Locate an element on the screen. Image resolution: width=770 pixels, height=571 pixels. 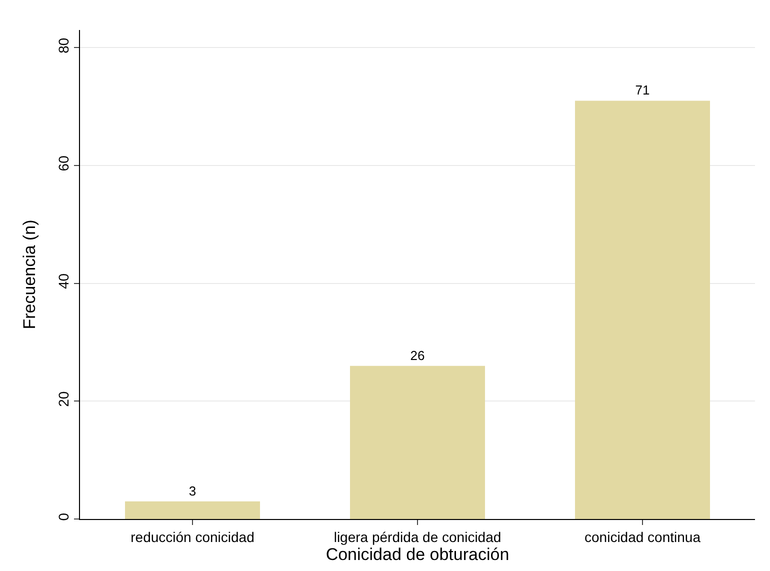
y-tick-label: 40 is located at coordinates (63, 281).